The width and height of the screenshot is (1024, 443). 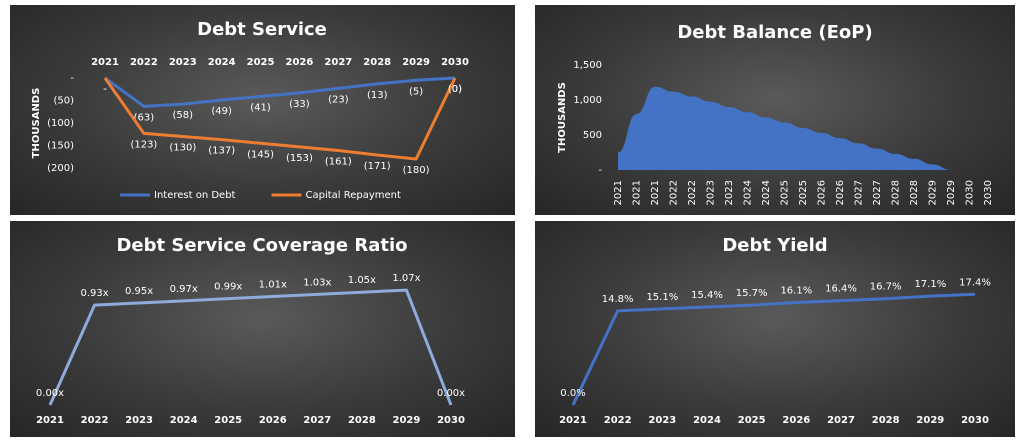 What do you see at coordinates (353, 195) in the screenshot?
I see `legend-label: Capital Repayment` at bounding box center [353, 195].